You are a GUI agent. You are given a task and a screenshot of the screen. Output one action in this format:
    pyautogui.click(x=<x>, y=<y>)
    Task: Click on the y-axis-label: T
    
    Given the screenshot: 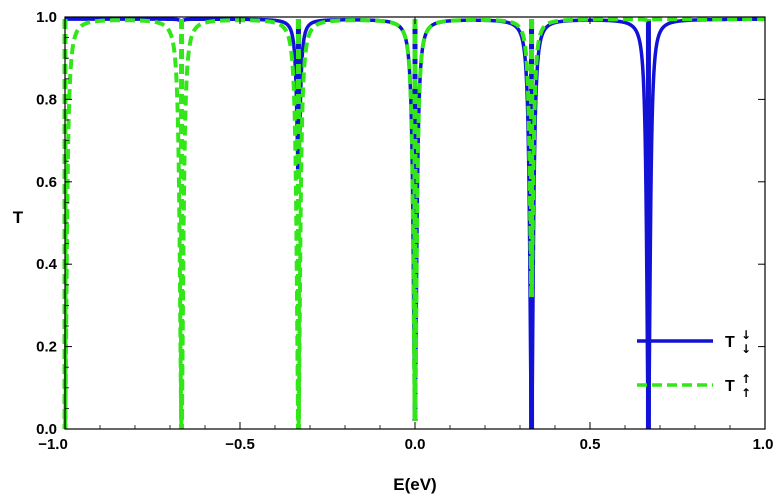 What is the action you would take?
    pyautogui.click(x=18, y=217)
    